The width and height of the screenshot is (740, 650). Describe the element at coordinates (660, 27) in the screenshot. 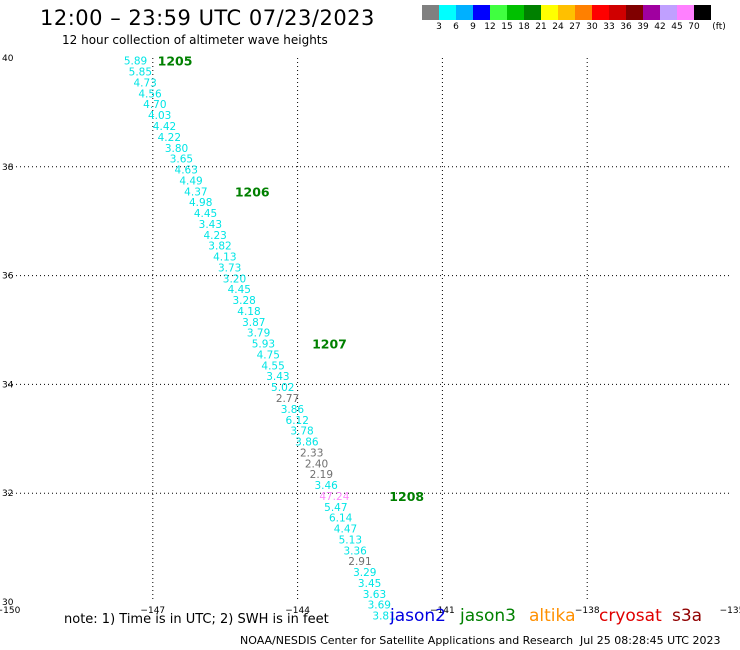

I see `colorbar-tick-label: 42` at that location.